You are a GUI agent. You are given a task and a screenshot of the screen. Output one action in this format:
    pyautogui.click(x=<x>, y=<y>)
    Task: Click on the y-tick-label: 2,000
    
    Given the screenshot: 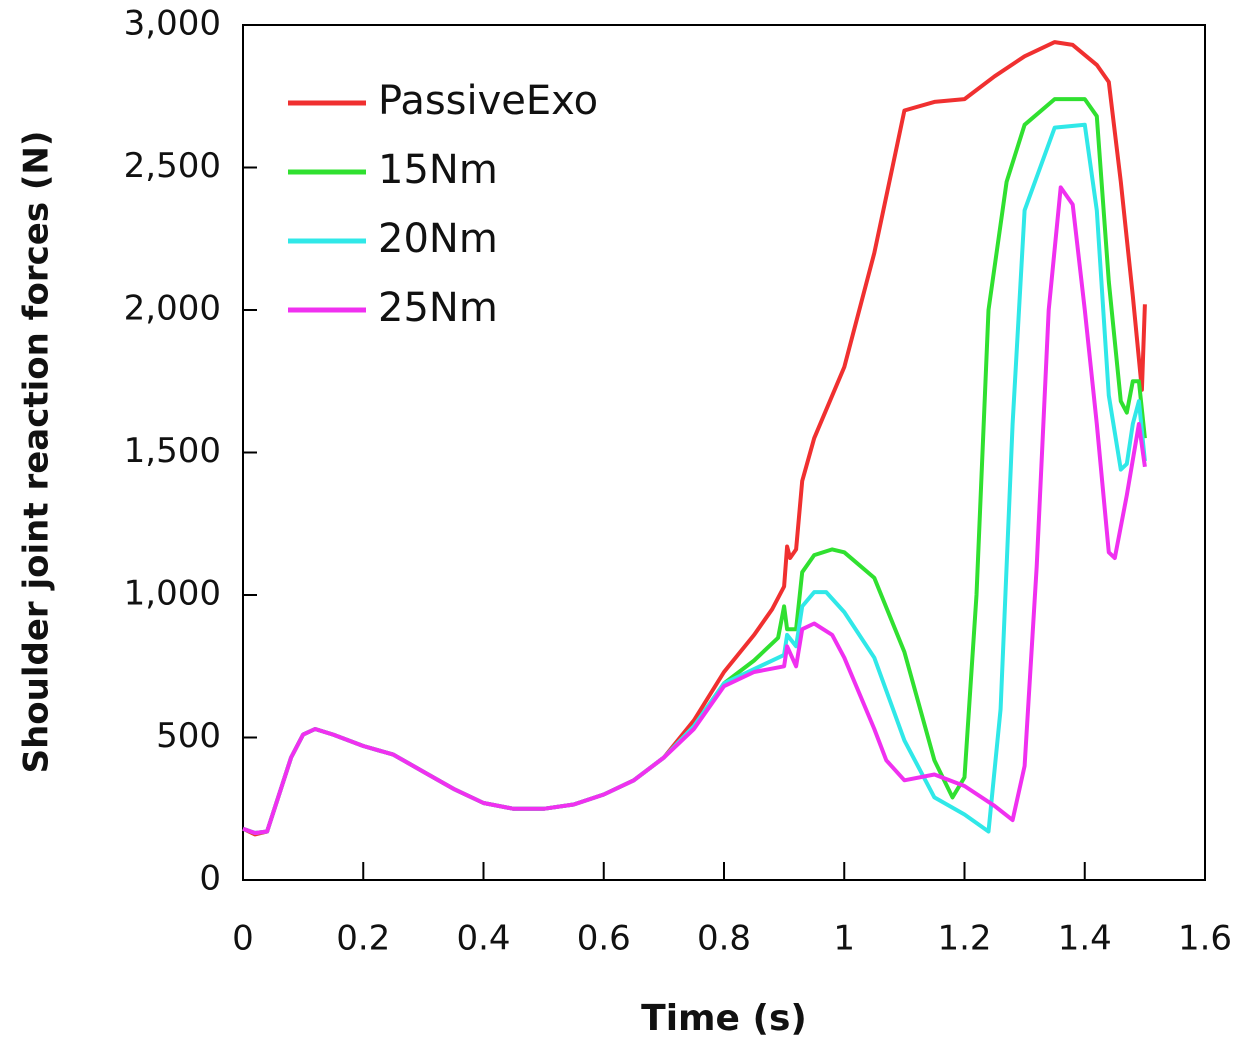 What is the action you would take?
    pyautogui.click(x=172, y=309)
    